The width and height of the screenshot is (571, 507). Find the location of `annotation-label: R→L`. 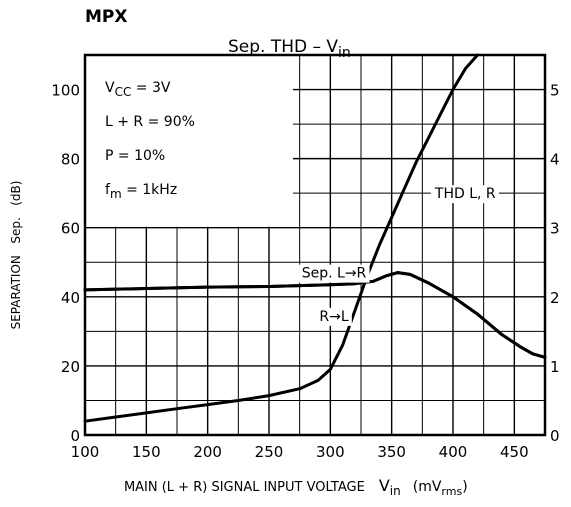

annotation-label: R→L is located at coordinates (333, 317).